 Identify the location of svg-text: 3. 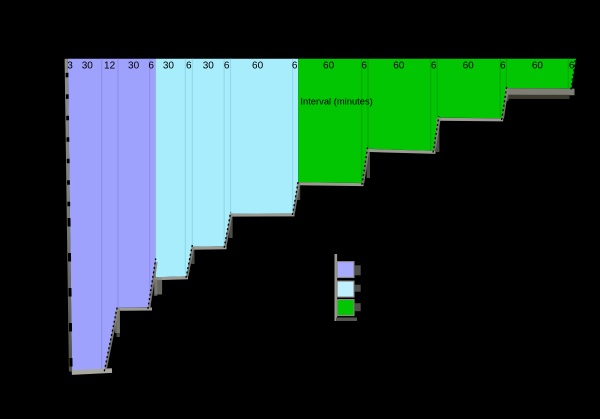
(70, 65).